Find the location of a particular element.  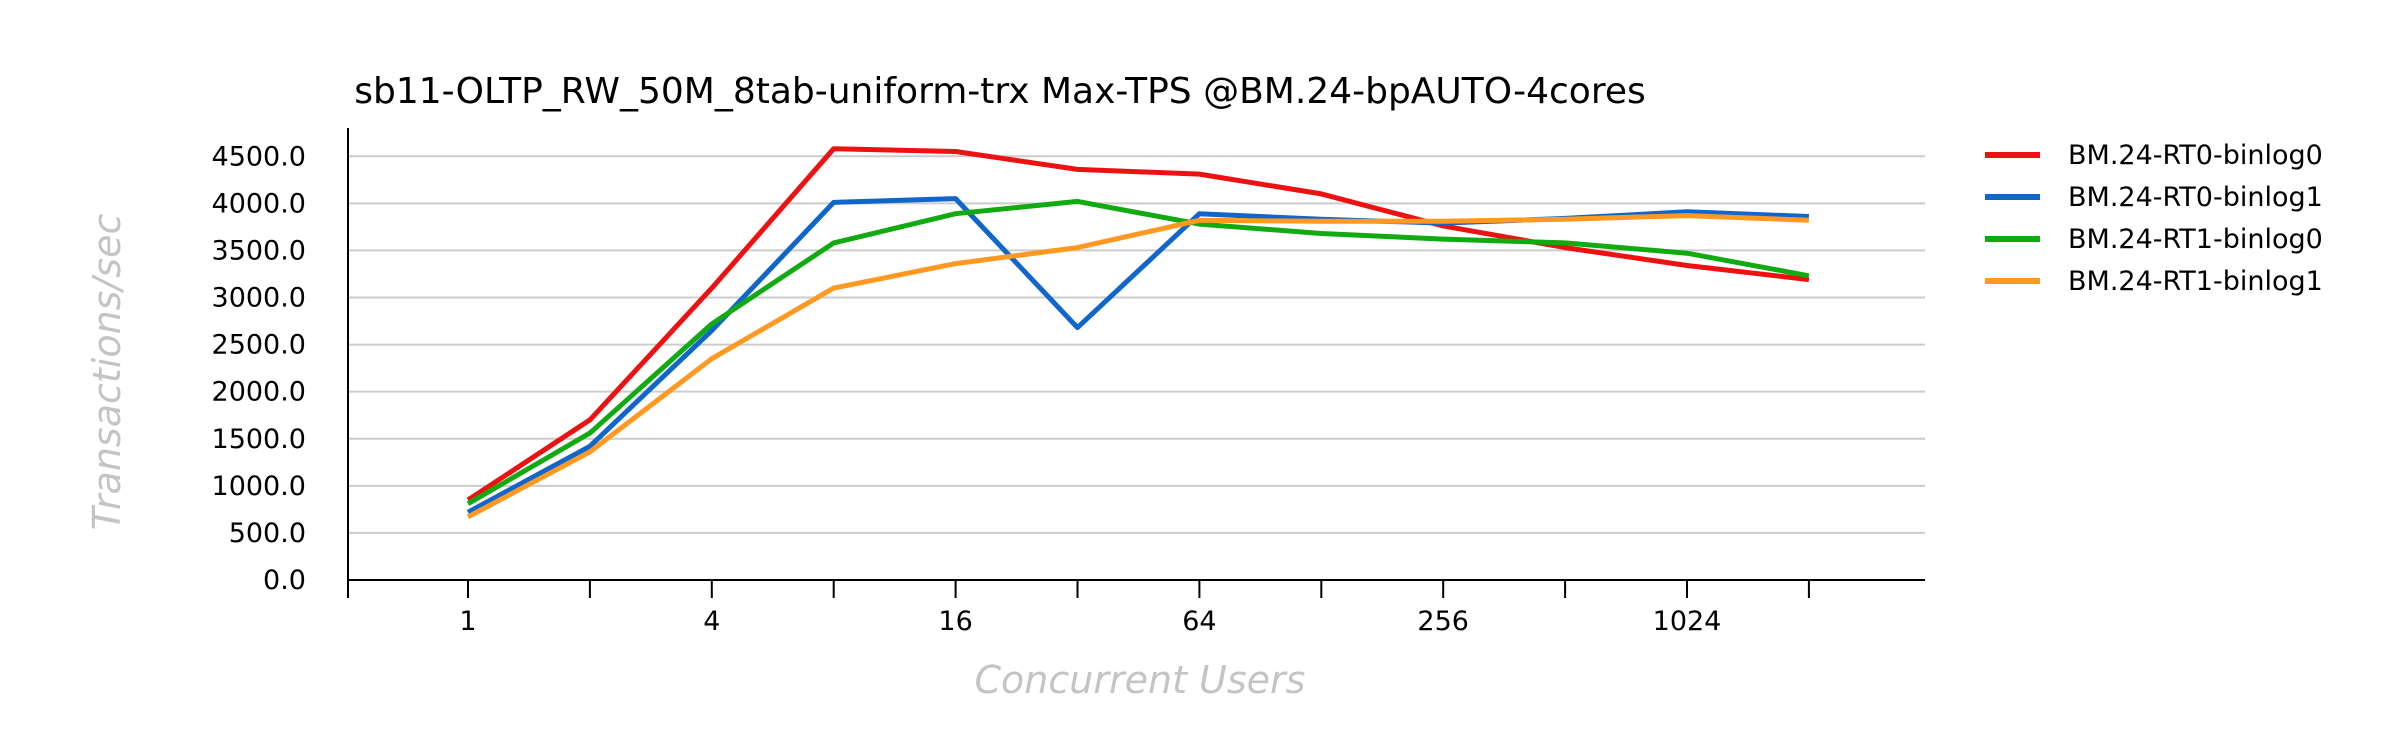

y-axis-label: Transactions/sec is located at coordinates (107, 372).